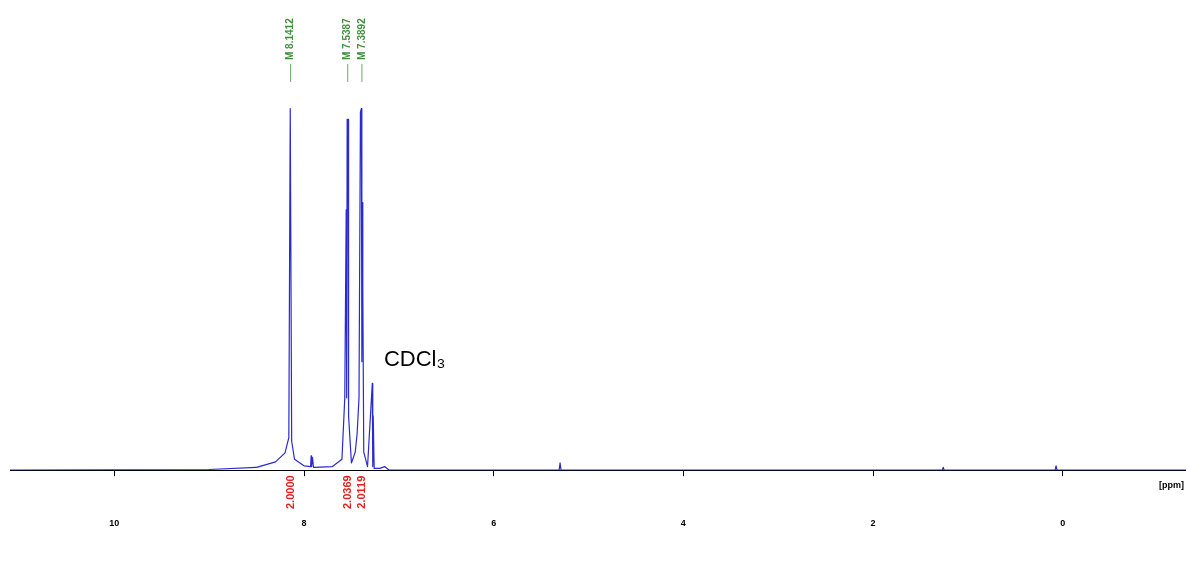 Image resolution: width=1186 pixels, height=571 pixels. What do you see at coordinates (873, 523) in the screenshot?
I see `x-tick-label: 2` at bounding box center [873, 523].